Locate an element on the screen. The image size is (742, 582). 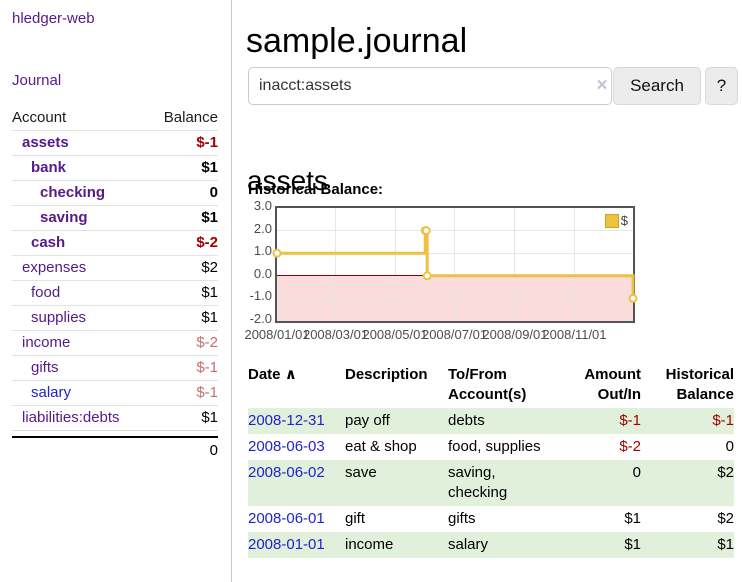
account-row: saving $1 is located at coordinates (115, 217).